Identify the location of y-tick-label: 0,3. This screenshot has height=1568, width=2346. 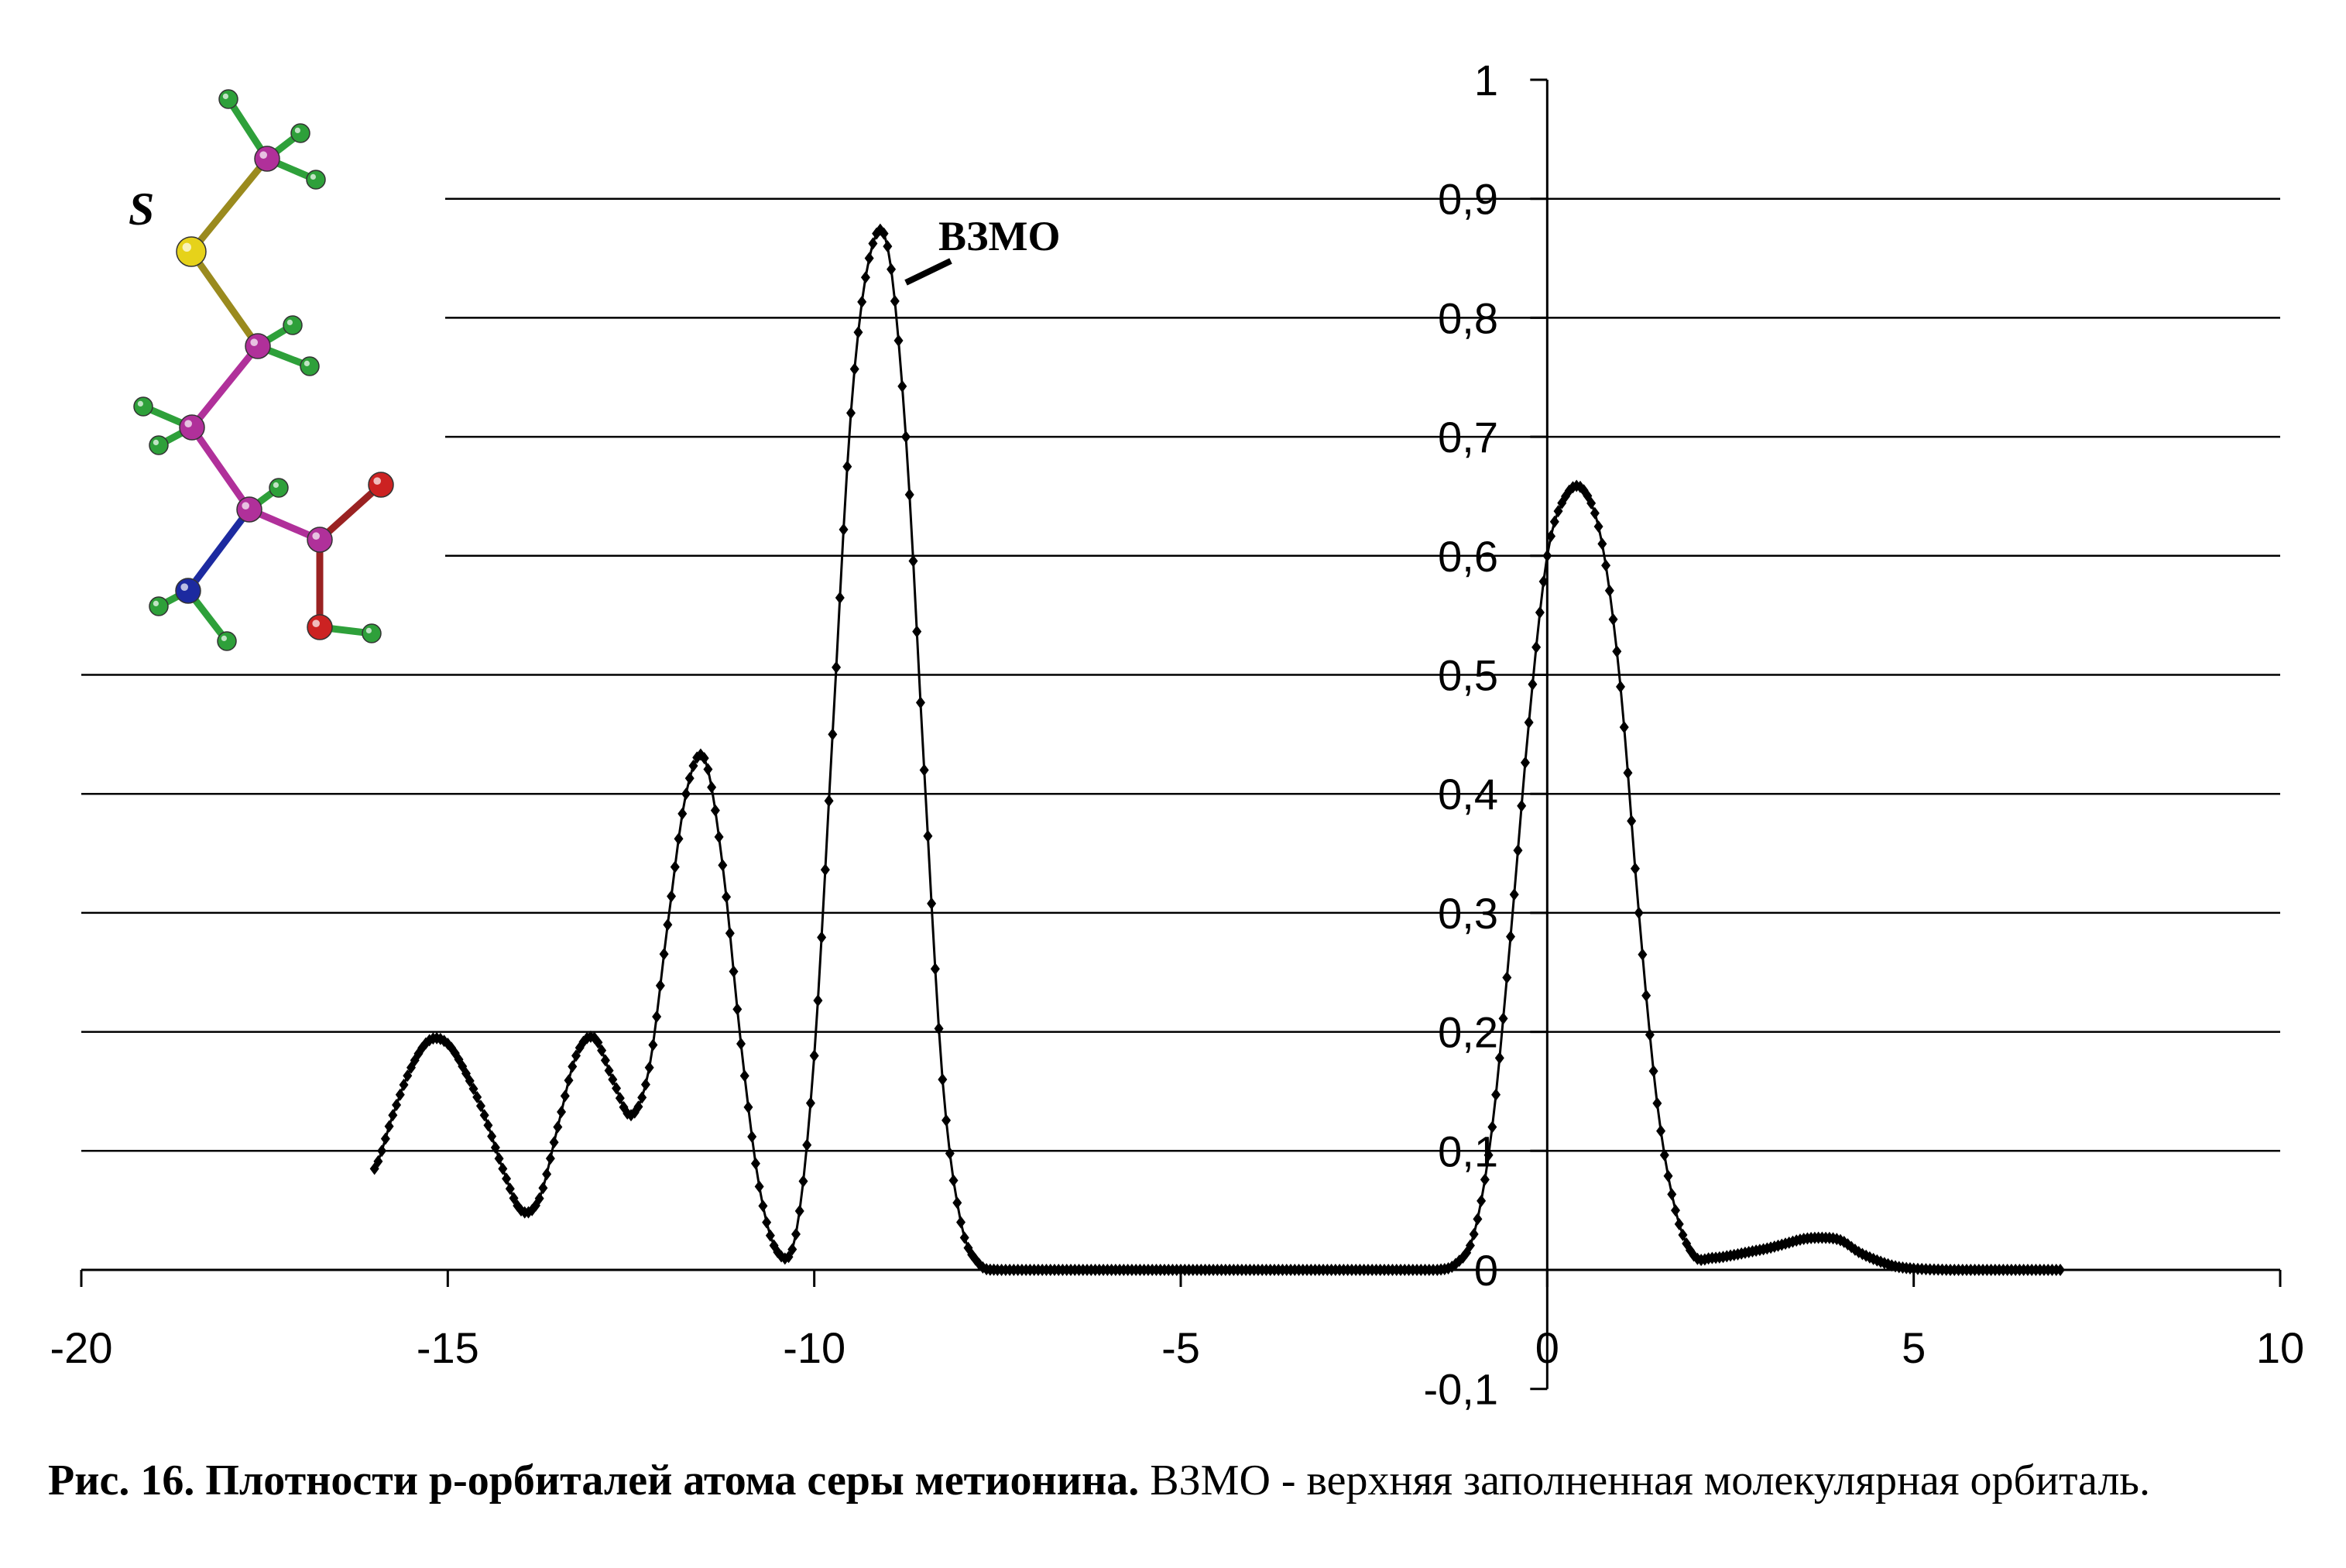
(1468, 913).